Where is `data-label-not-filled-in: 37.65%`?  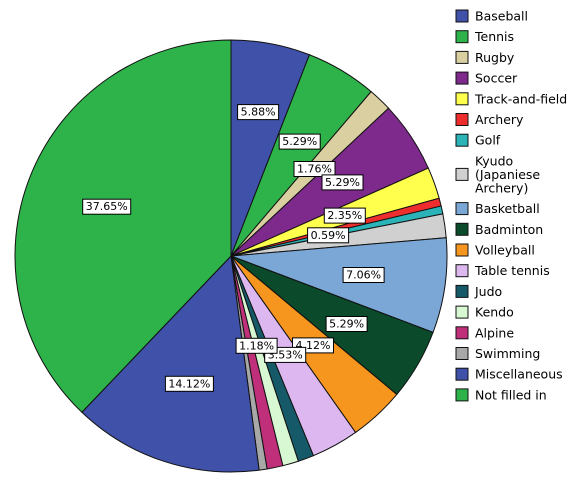
data-label-not-filled-in: 37.65% is located at coordinates (107, 206).